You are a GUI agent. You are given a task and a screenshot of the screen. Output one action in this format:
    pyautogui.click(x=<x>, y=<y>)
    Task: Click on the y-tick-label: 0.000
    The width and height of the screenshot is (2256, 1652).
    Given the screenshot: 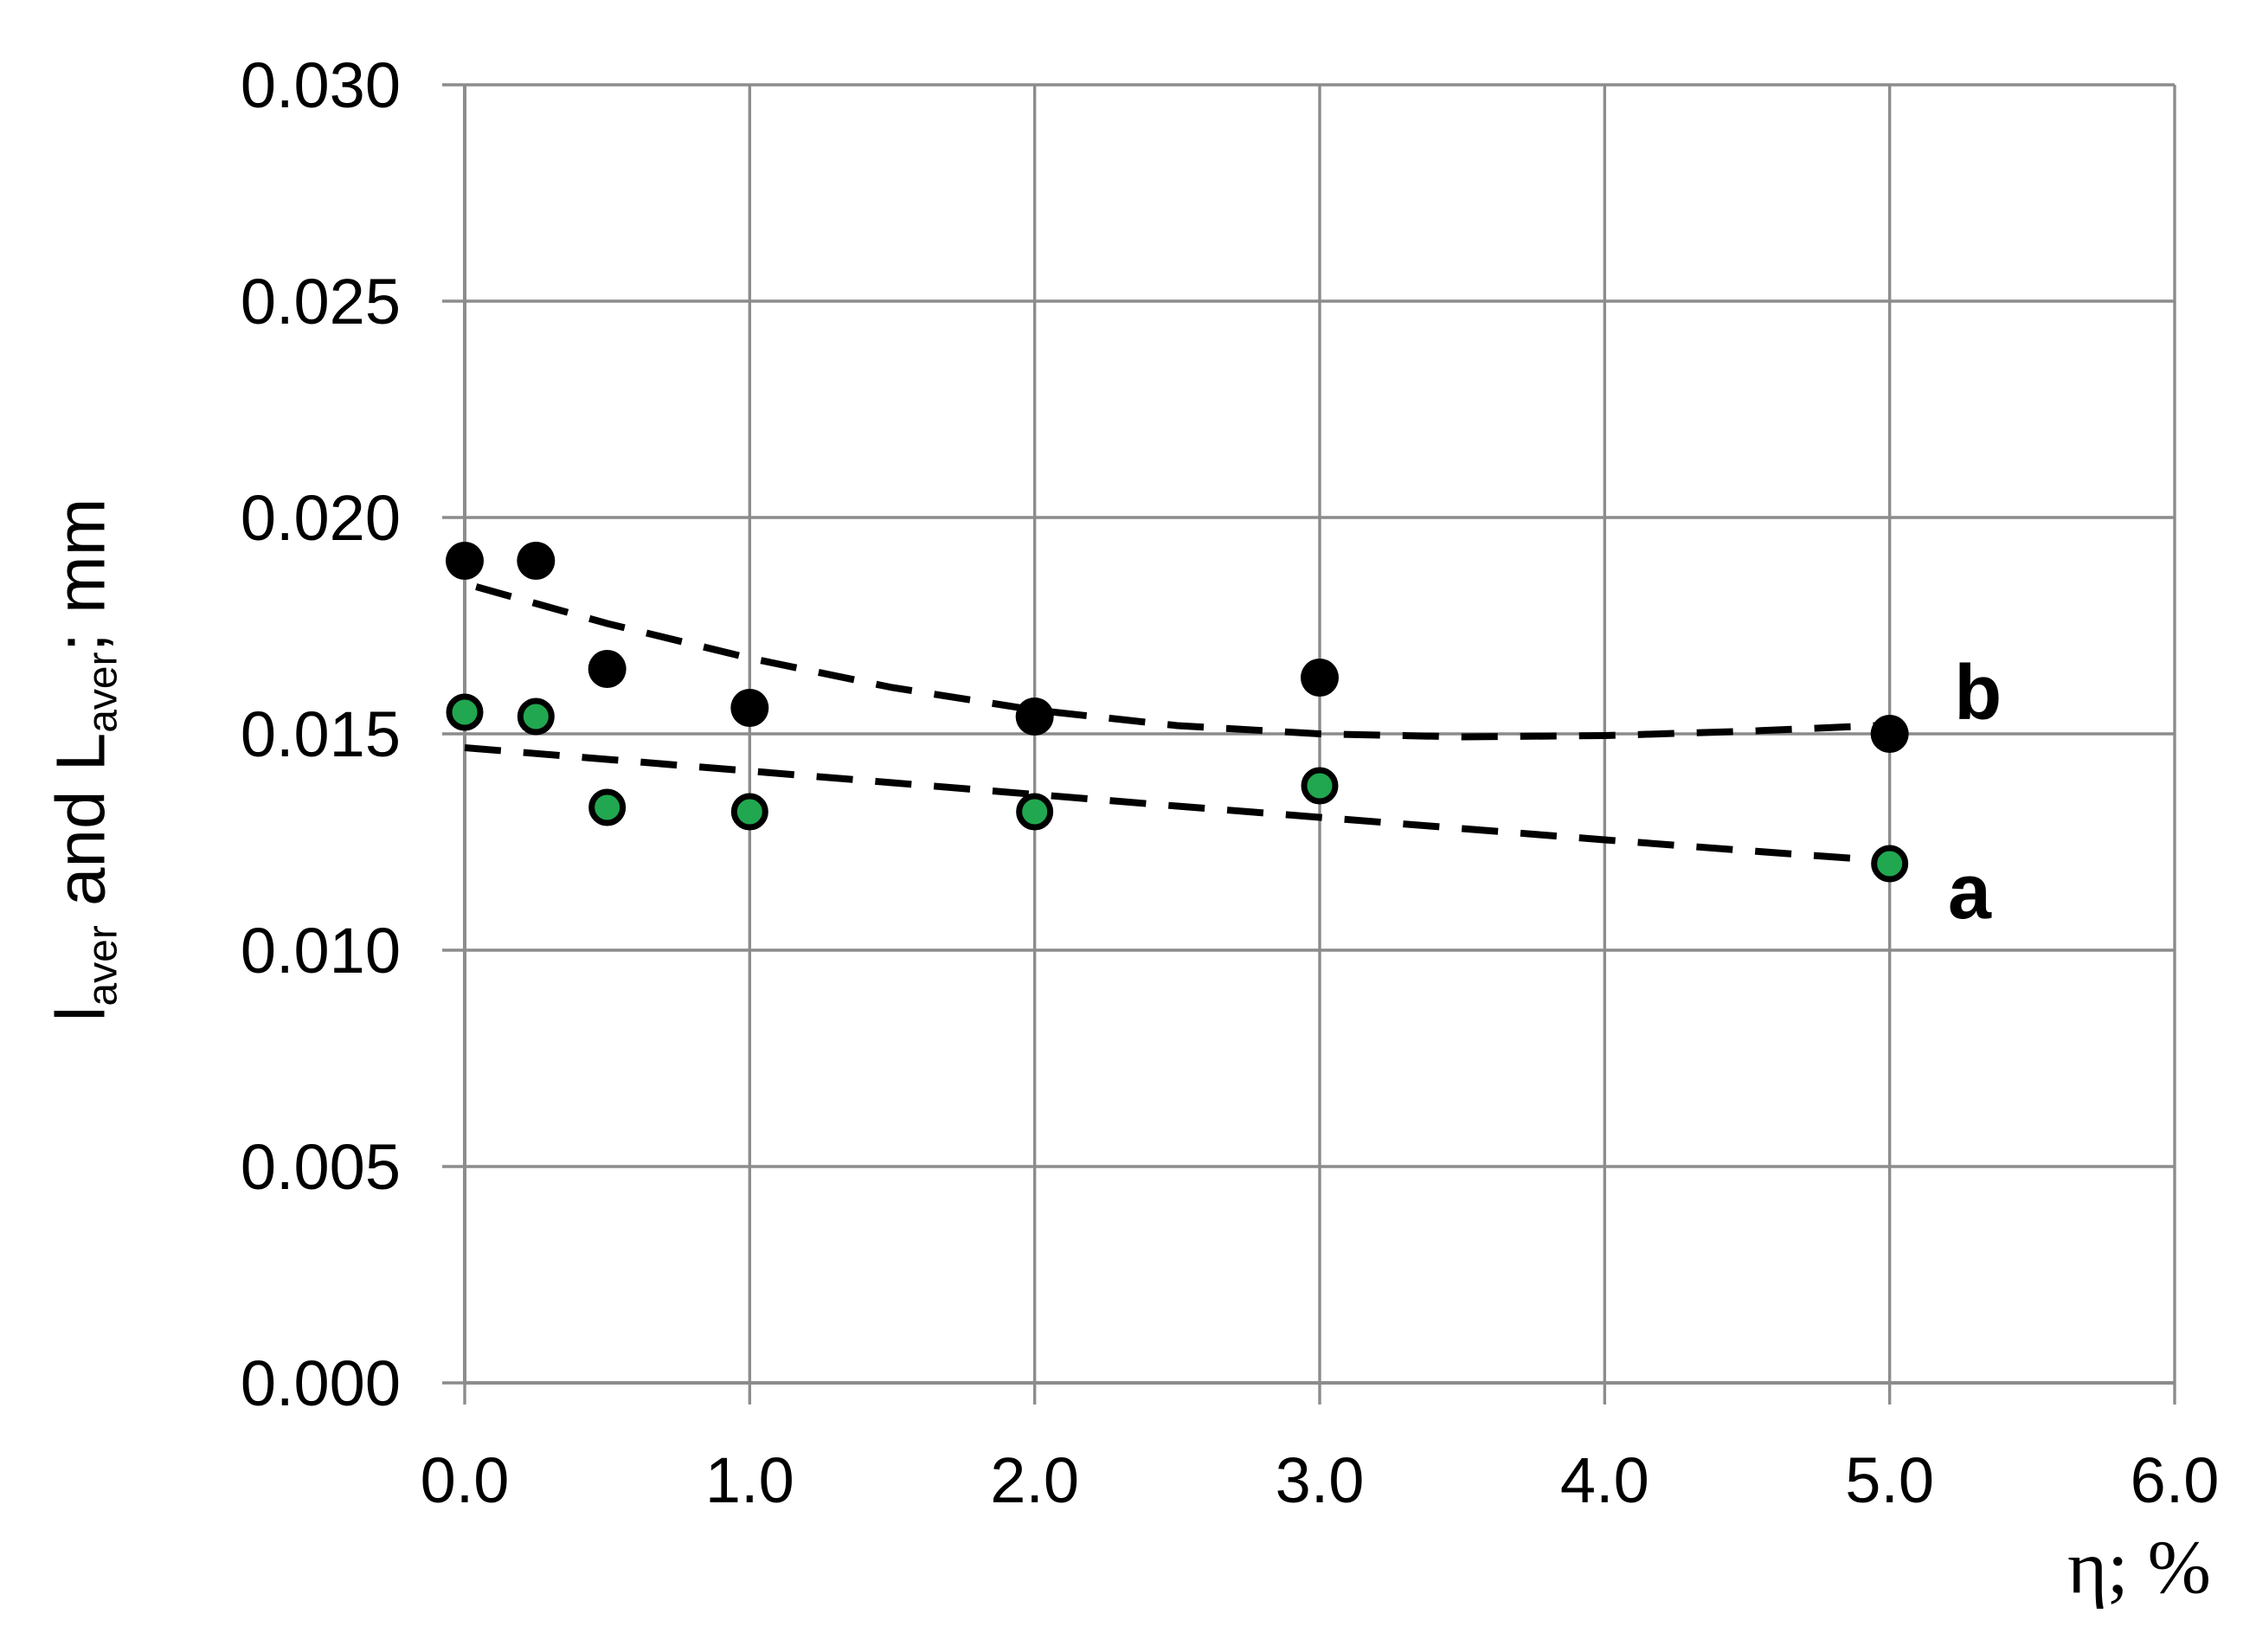 What is the action you would take?
    pyautogui.click(x=321, y=1383)
    